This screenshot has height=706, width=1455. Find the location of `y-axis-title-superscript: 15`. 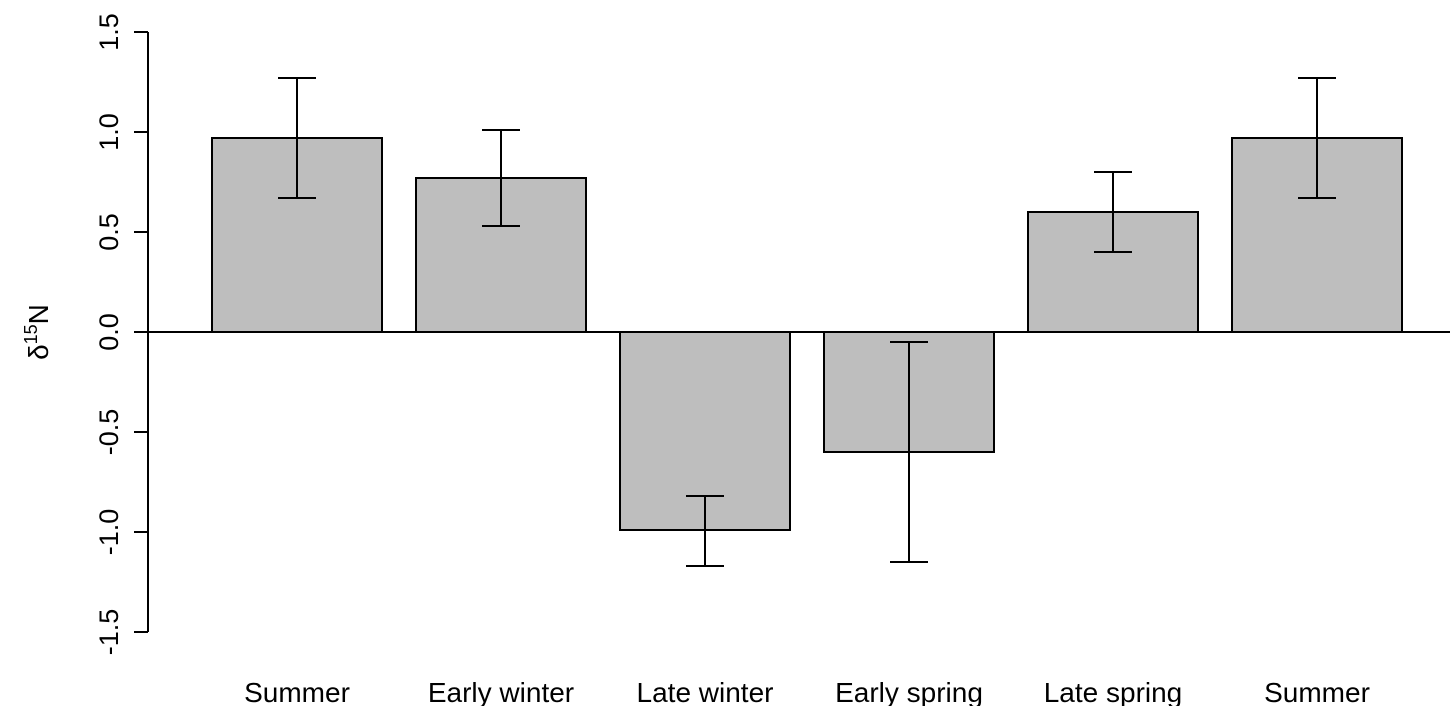

y-axis-title-superscript: 15 is located at coordinates (31, 334).